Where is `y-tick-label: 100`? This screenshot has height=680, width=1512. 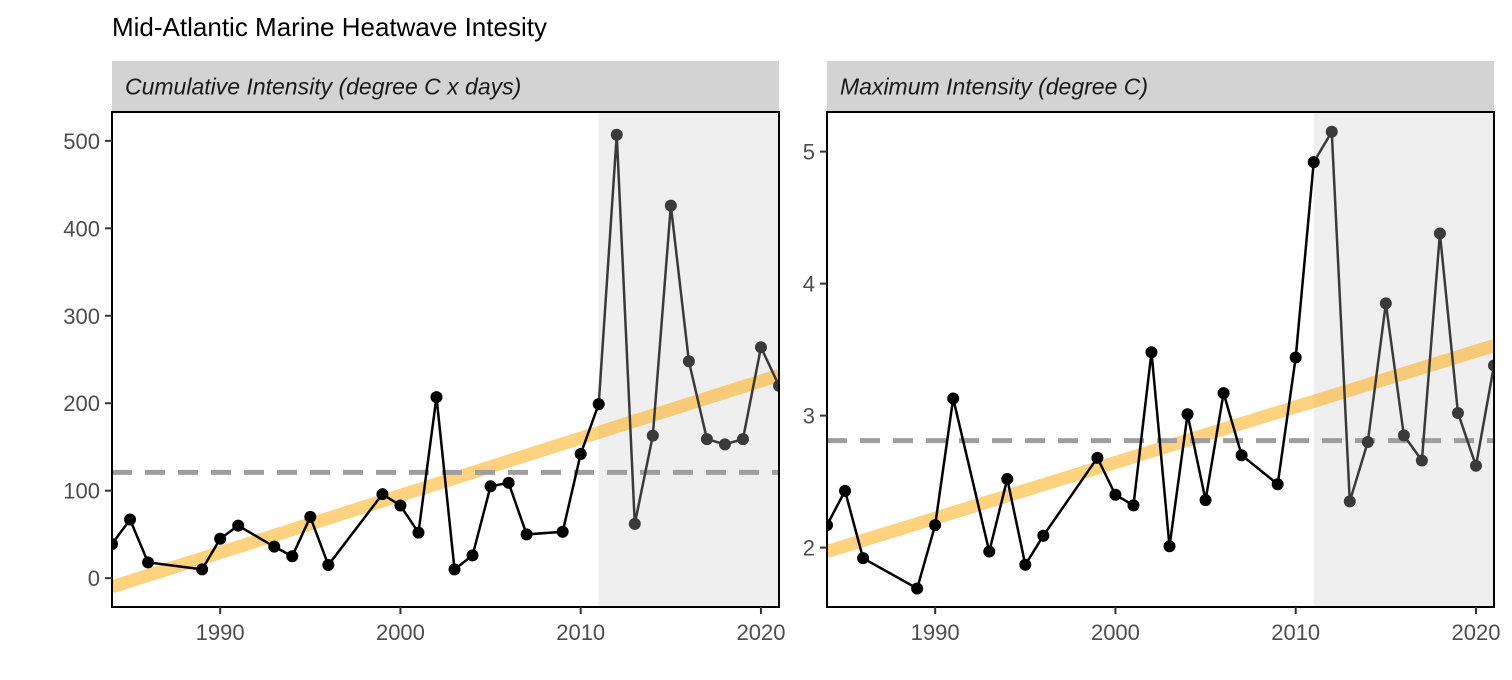 y-tick-label: 100 is located at coordinates (81, 491).